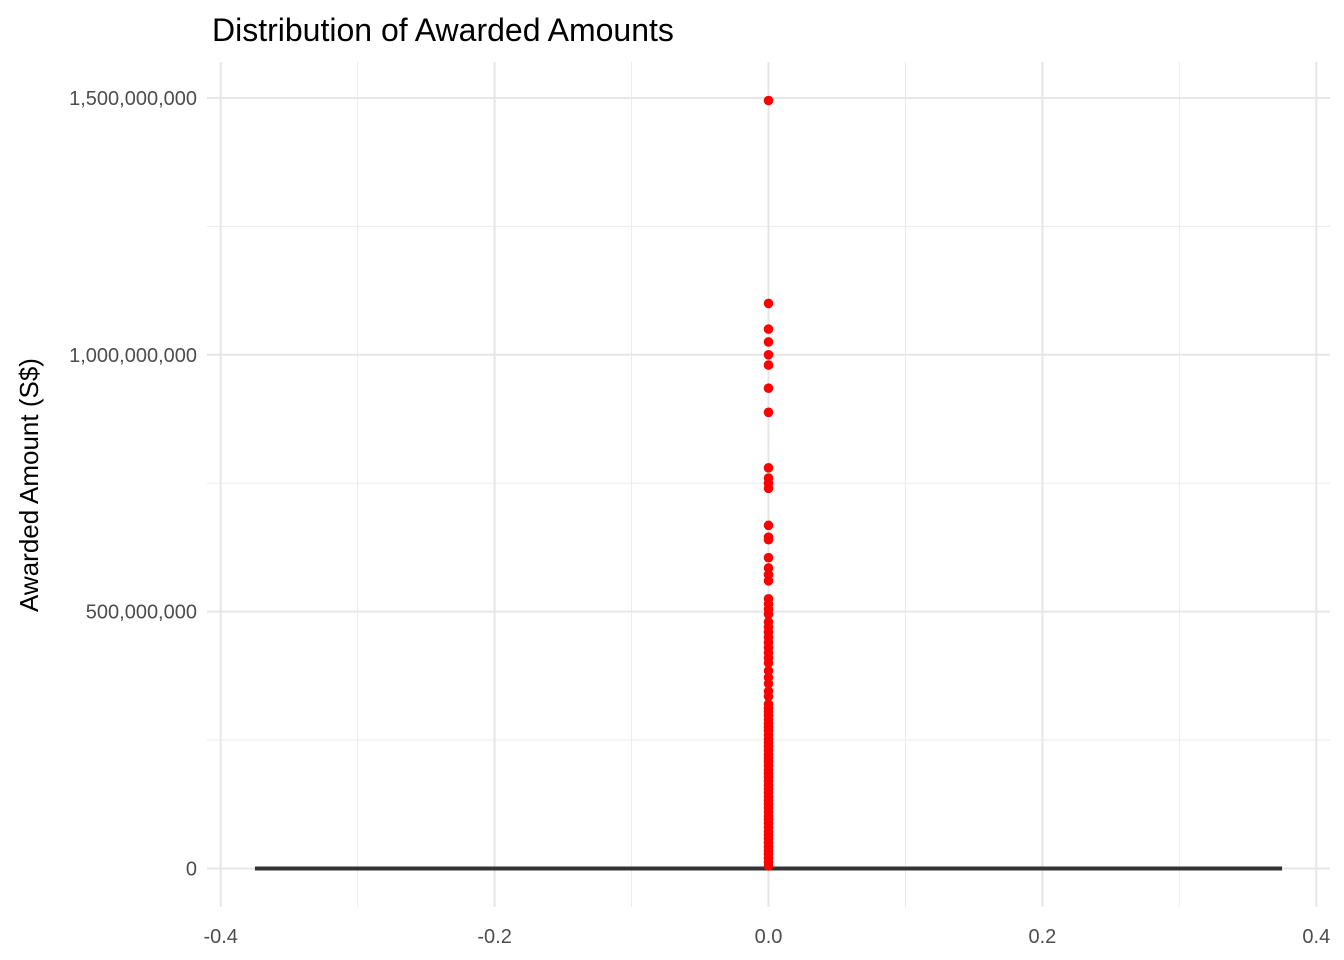 The height and width of the screenshot is (960, 1344). I want to click on x-tick-label: -0.4, so click(220, 937).